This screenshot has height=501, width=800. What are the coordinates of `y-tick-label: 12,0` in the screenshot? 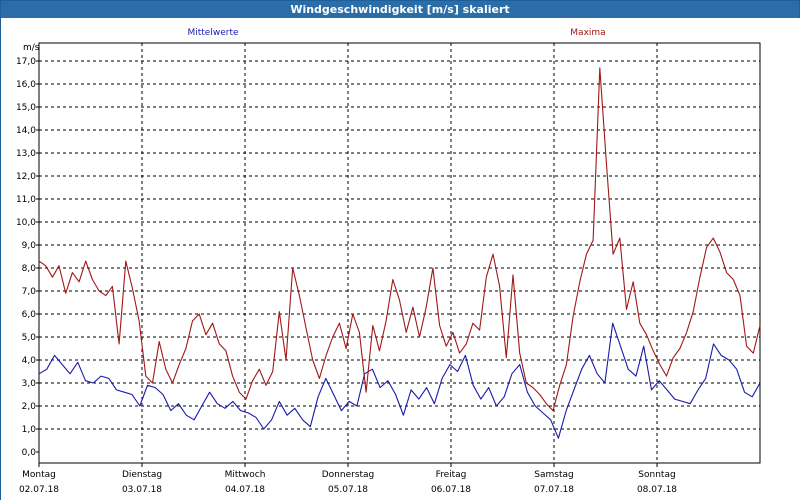 It's located at (26, 177).